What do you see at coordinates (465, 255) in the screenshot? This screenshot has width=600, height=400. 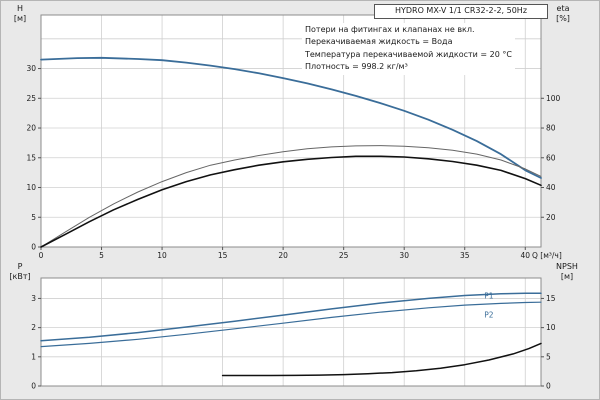 I see `svg-text: 35` at bounding box center [465, 255].